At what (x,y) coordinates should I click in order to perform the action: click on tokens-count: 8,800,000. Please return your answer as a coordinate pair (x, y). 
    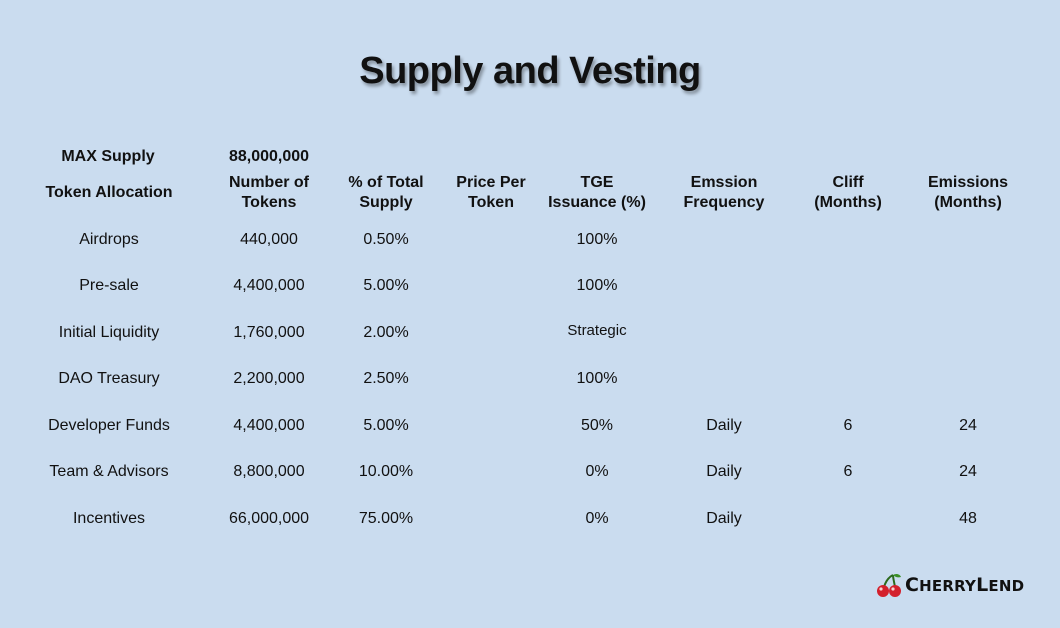
    Looking at the image, I should click on (269, 471).